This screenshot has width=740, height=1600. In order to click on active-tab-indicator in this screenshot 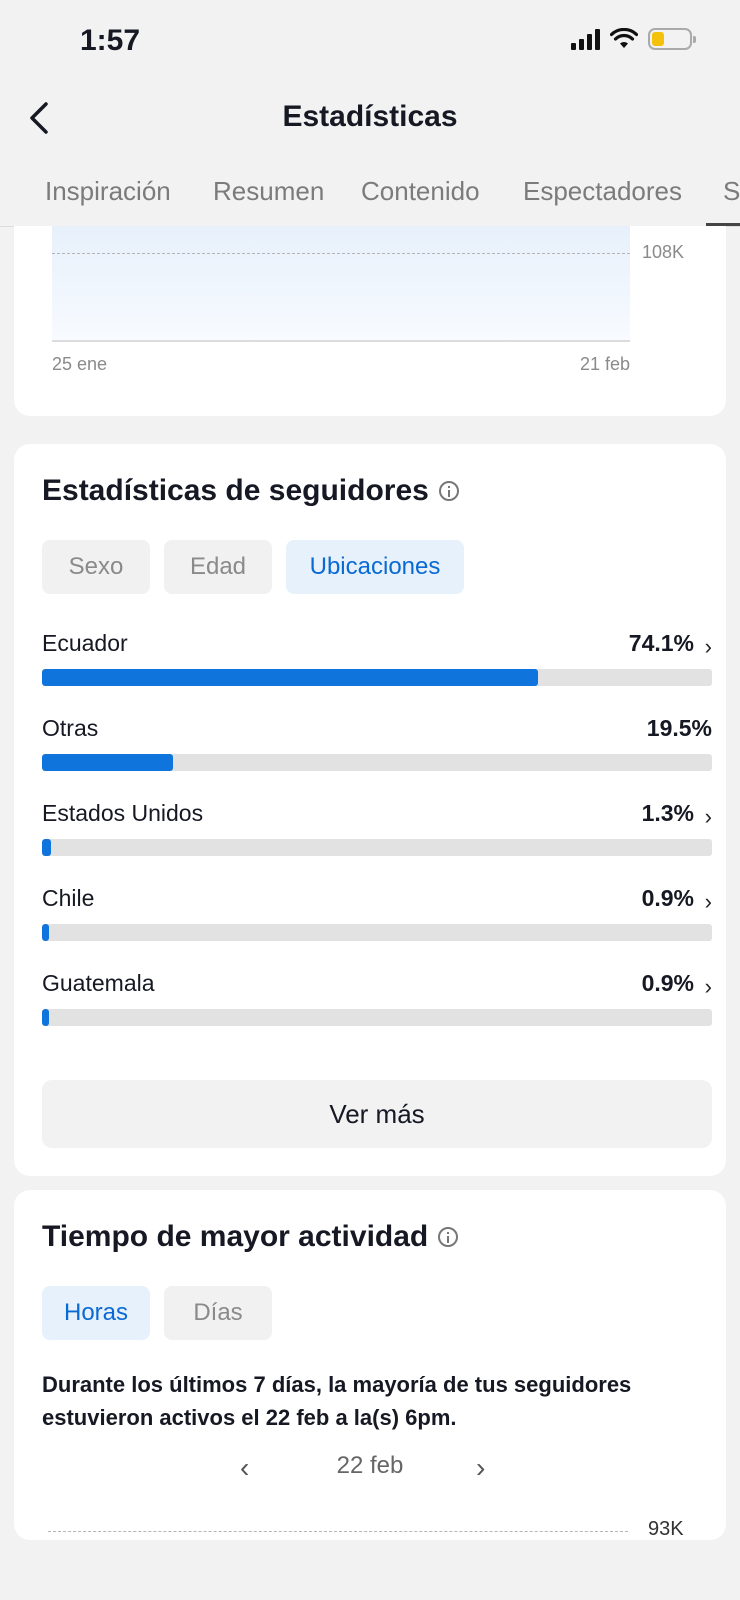, I will do `click(723, 224)`.